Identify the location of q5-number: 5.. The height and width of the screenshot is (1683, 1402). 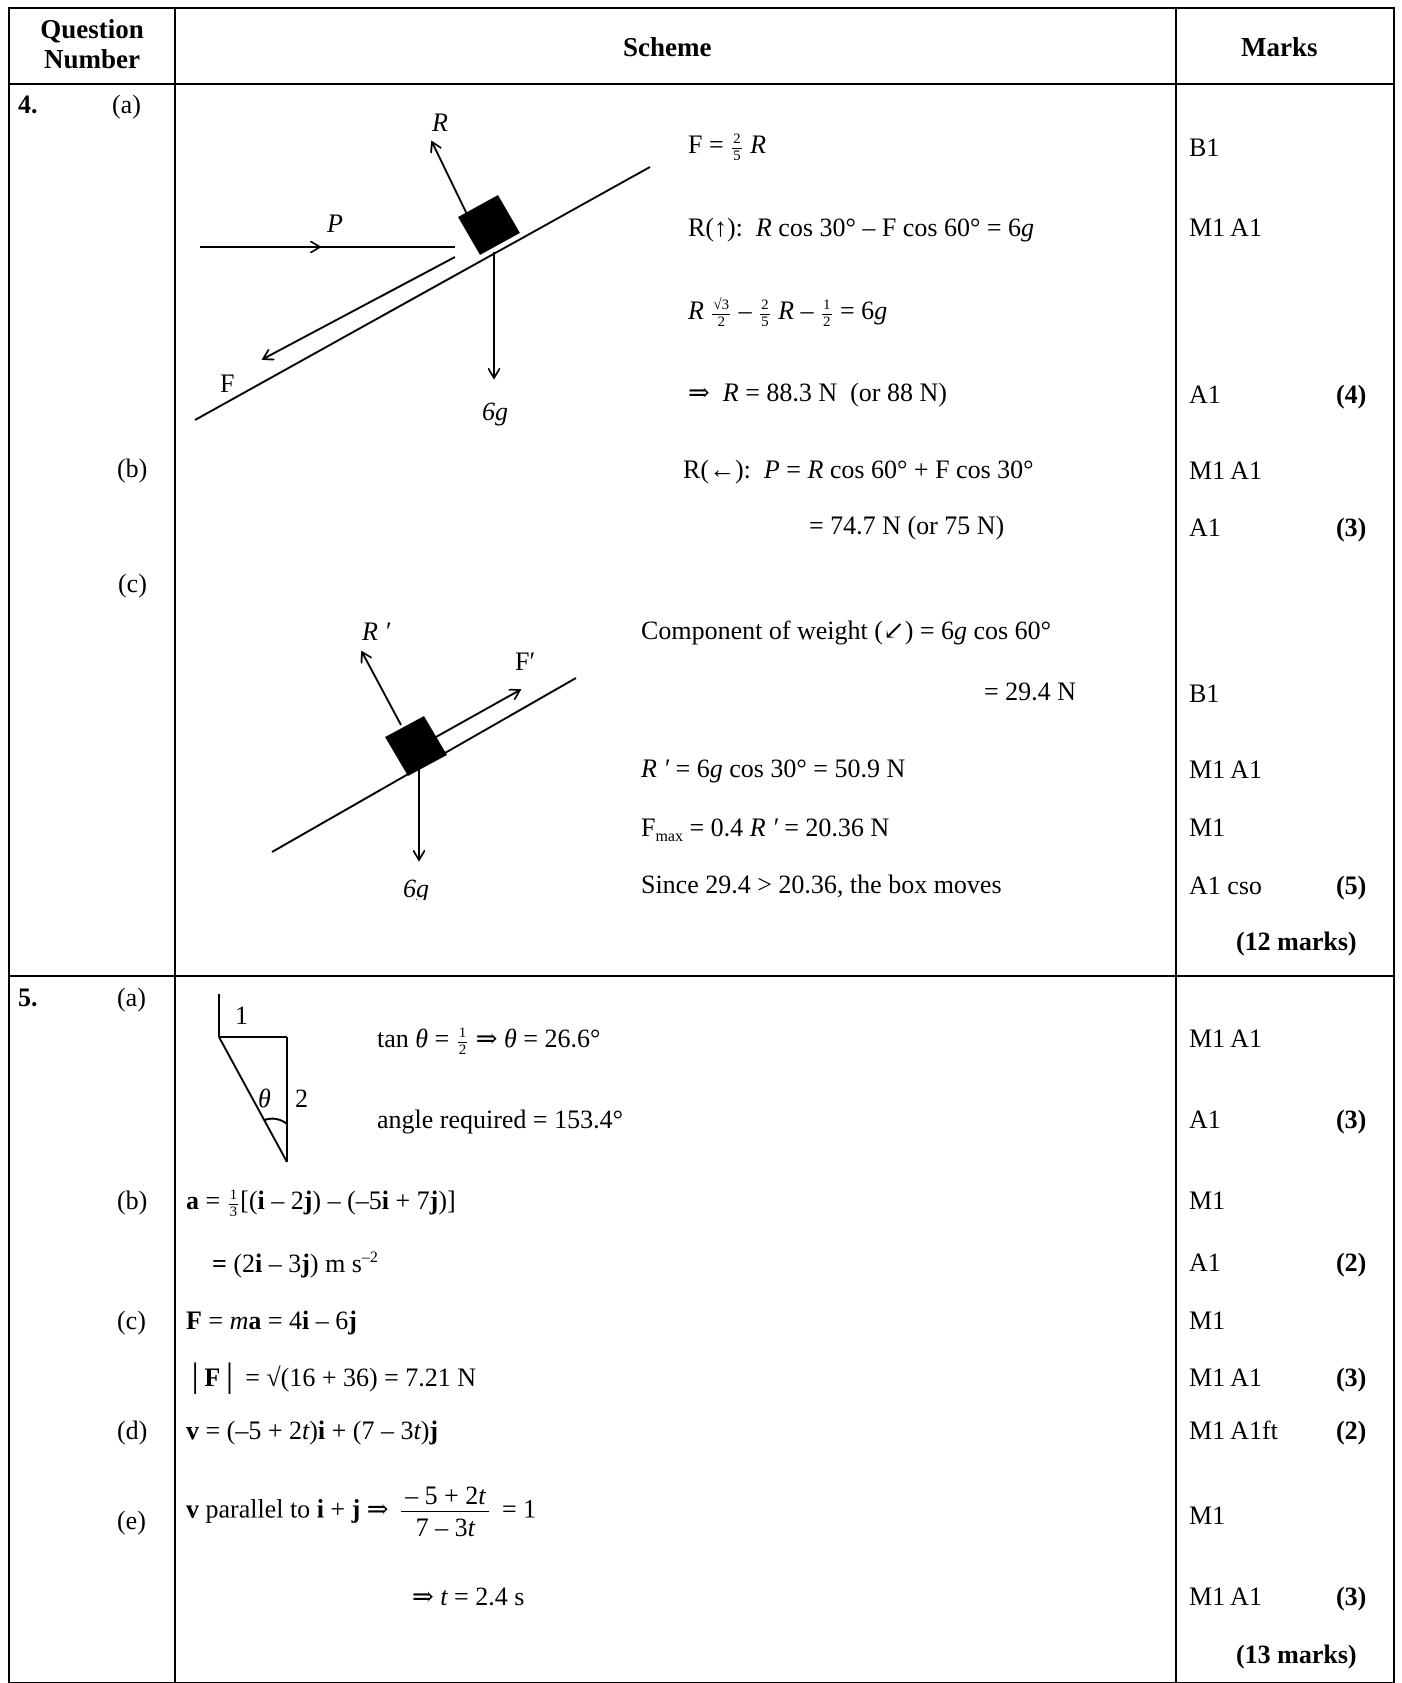
(28, 997).